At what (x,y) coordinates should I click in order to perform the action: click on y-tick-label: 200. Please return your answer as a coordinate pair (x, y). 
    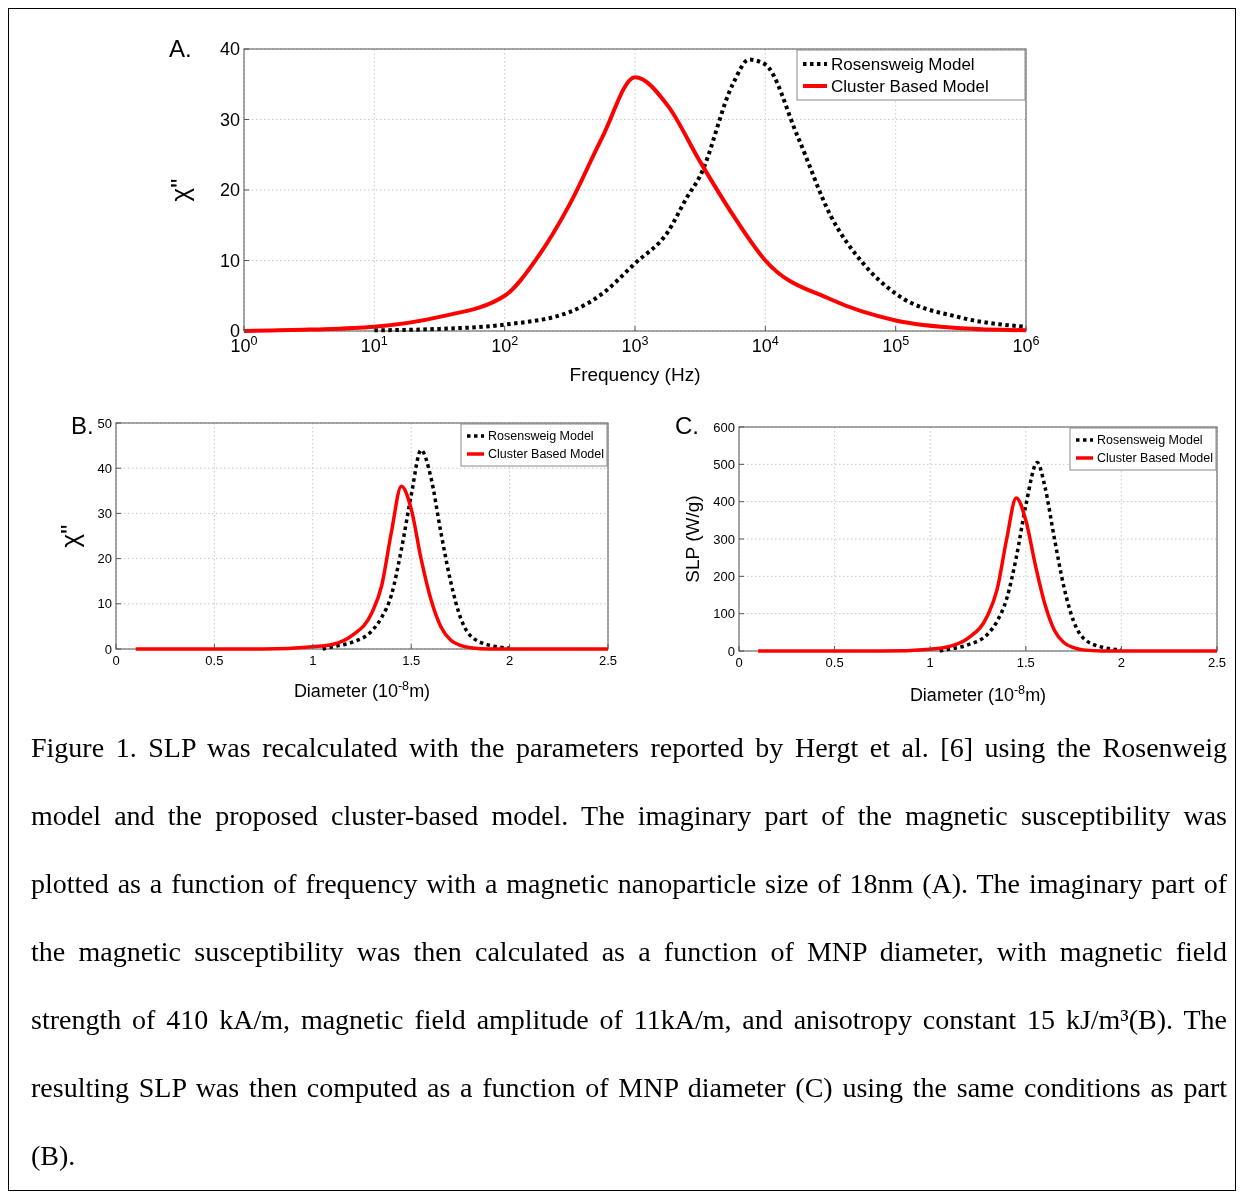
    Looking at the image, I should click on (724, 576).